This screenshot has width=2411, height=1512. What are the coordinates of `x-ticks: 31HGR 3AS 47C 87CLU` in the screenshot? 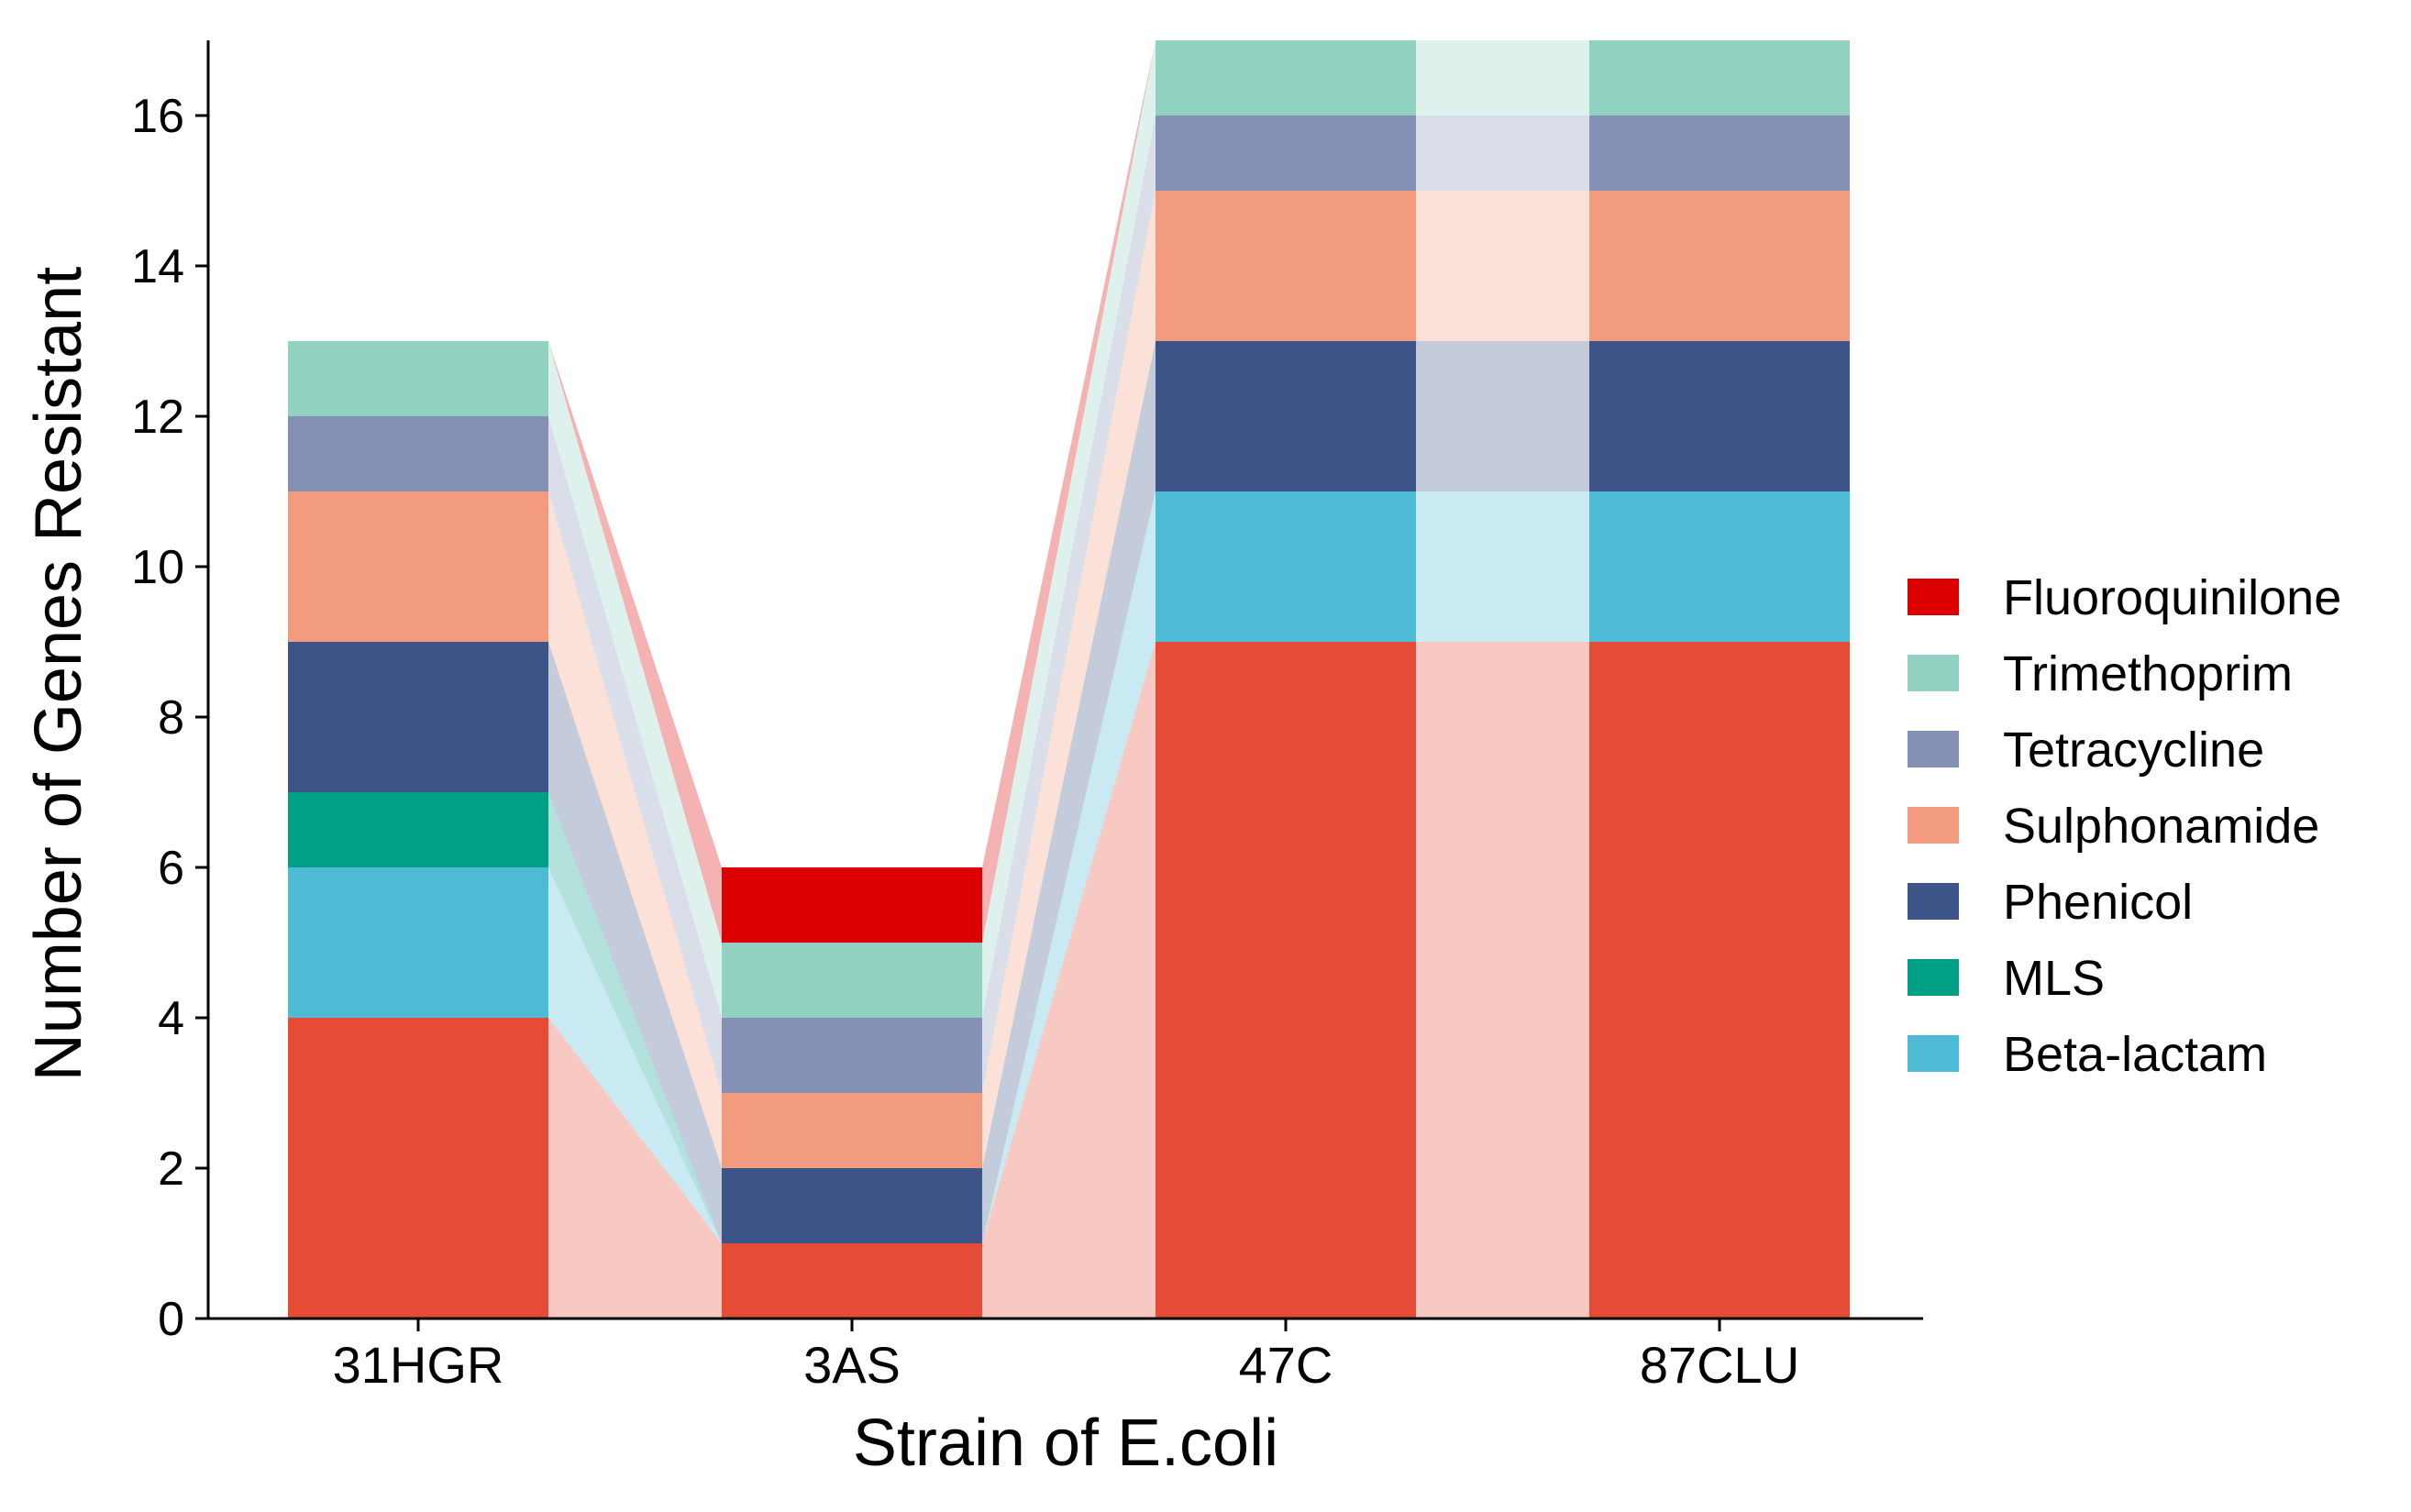 It's located at (1066, 1356).